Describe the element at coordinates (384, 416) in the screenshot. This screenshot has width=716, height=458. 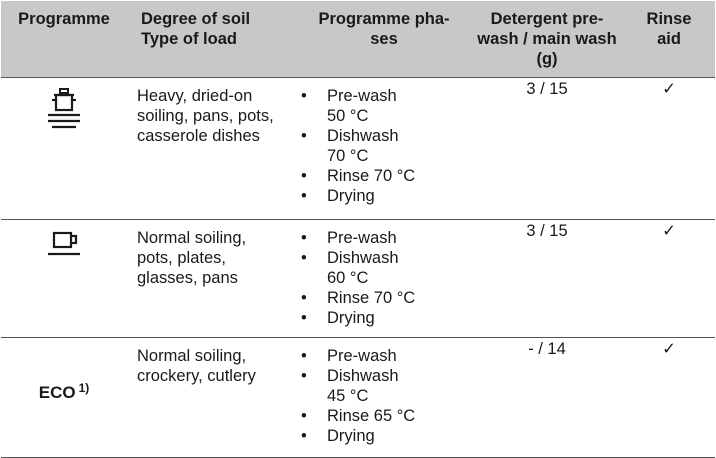
I see `phase-item: Rinse 65 °C` at that location.